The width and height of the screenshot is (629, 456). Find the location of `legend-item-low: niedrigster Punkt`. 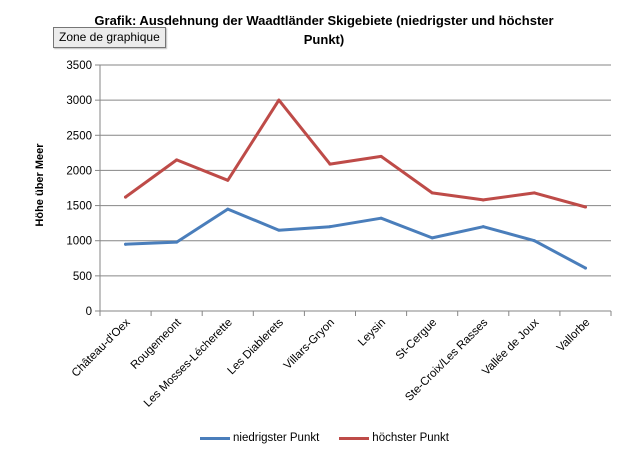

legend-item-low: niedrigster Punkt is located at coordinates (259, 438).